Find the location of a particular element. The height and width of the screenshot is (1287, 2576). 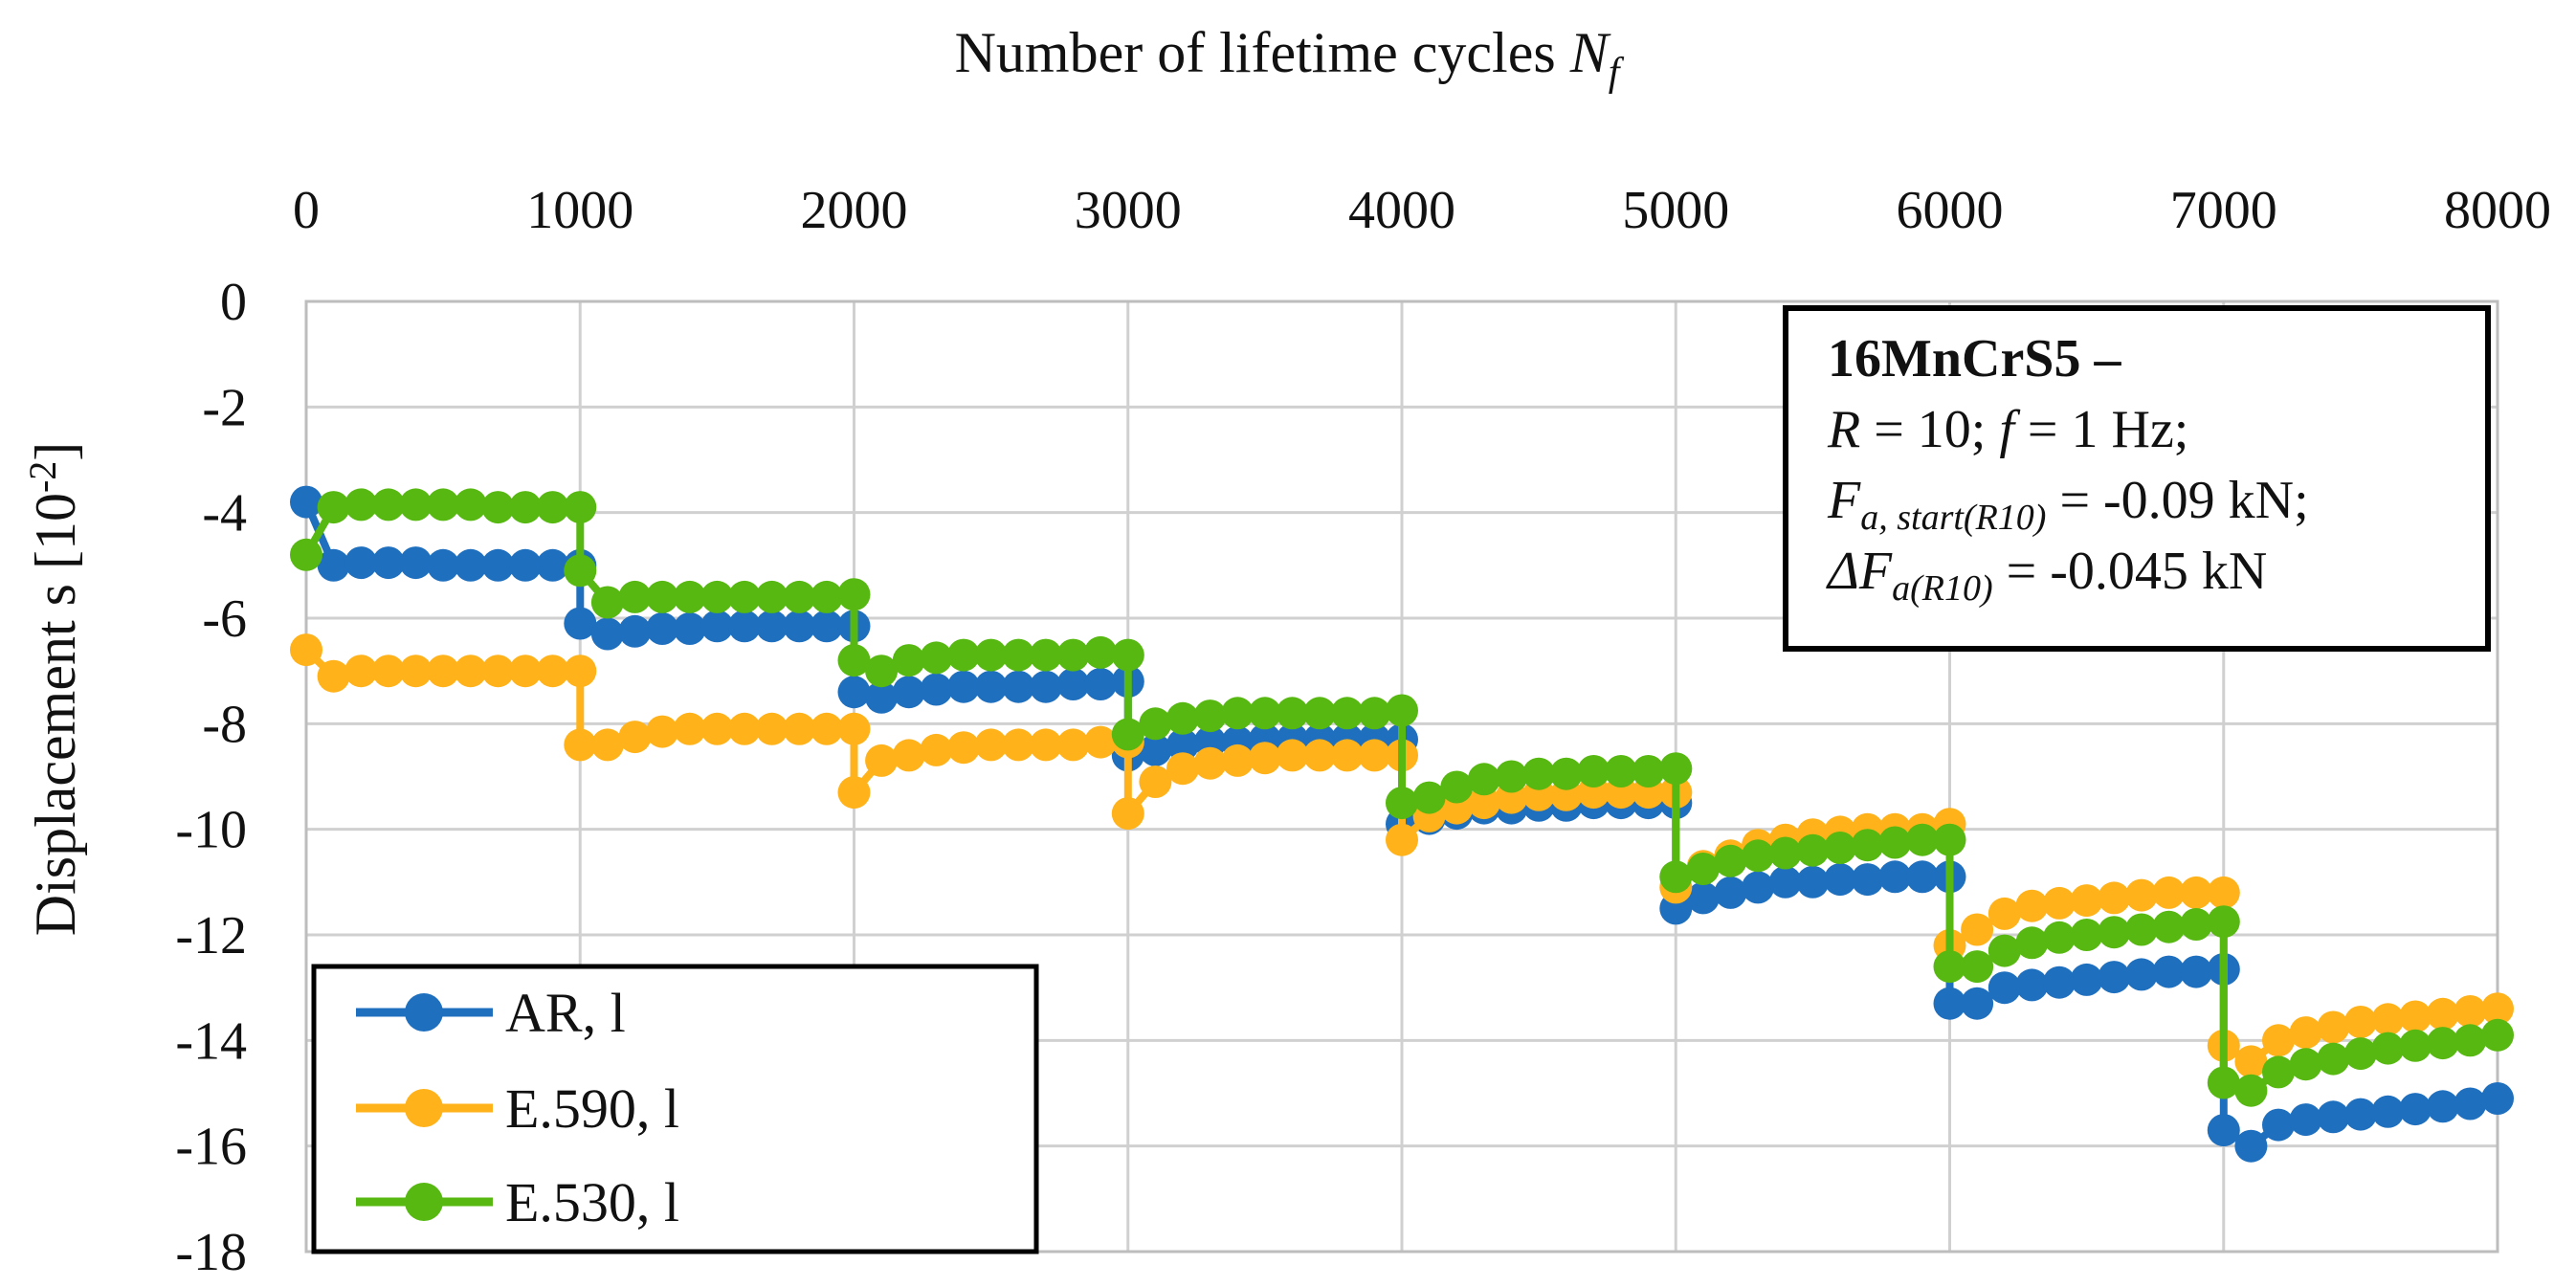

annotation-line-4: ΔFa(R10) = -0.045 kN is located at coordinates (2046, 576).